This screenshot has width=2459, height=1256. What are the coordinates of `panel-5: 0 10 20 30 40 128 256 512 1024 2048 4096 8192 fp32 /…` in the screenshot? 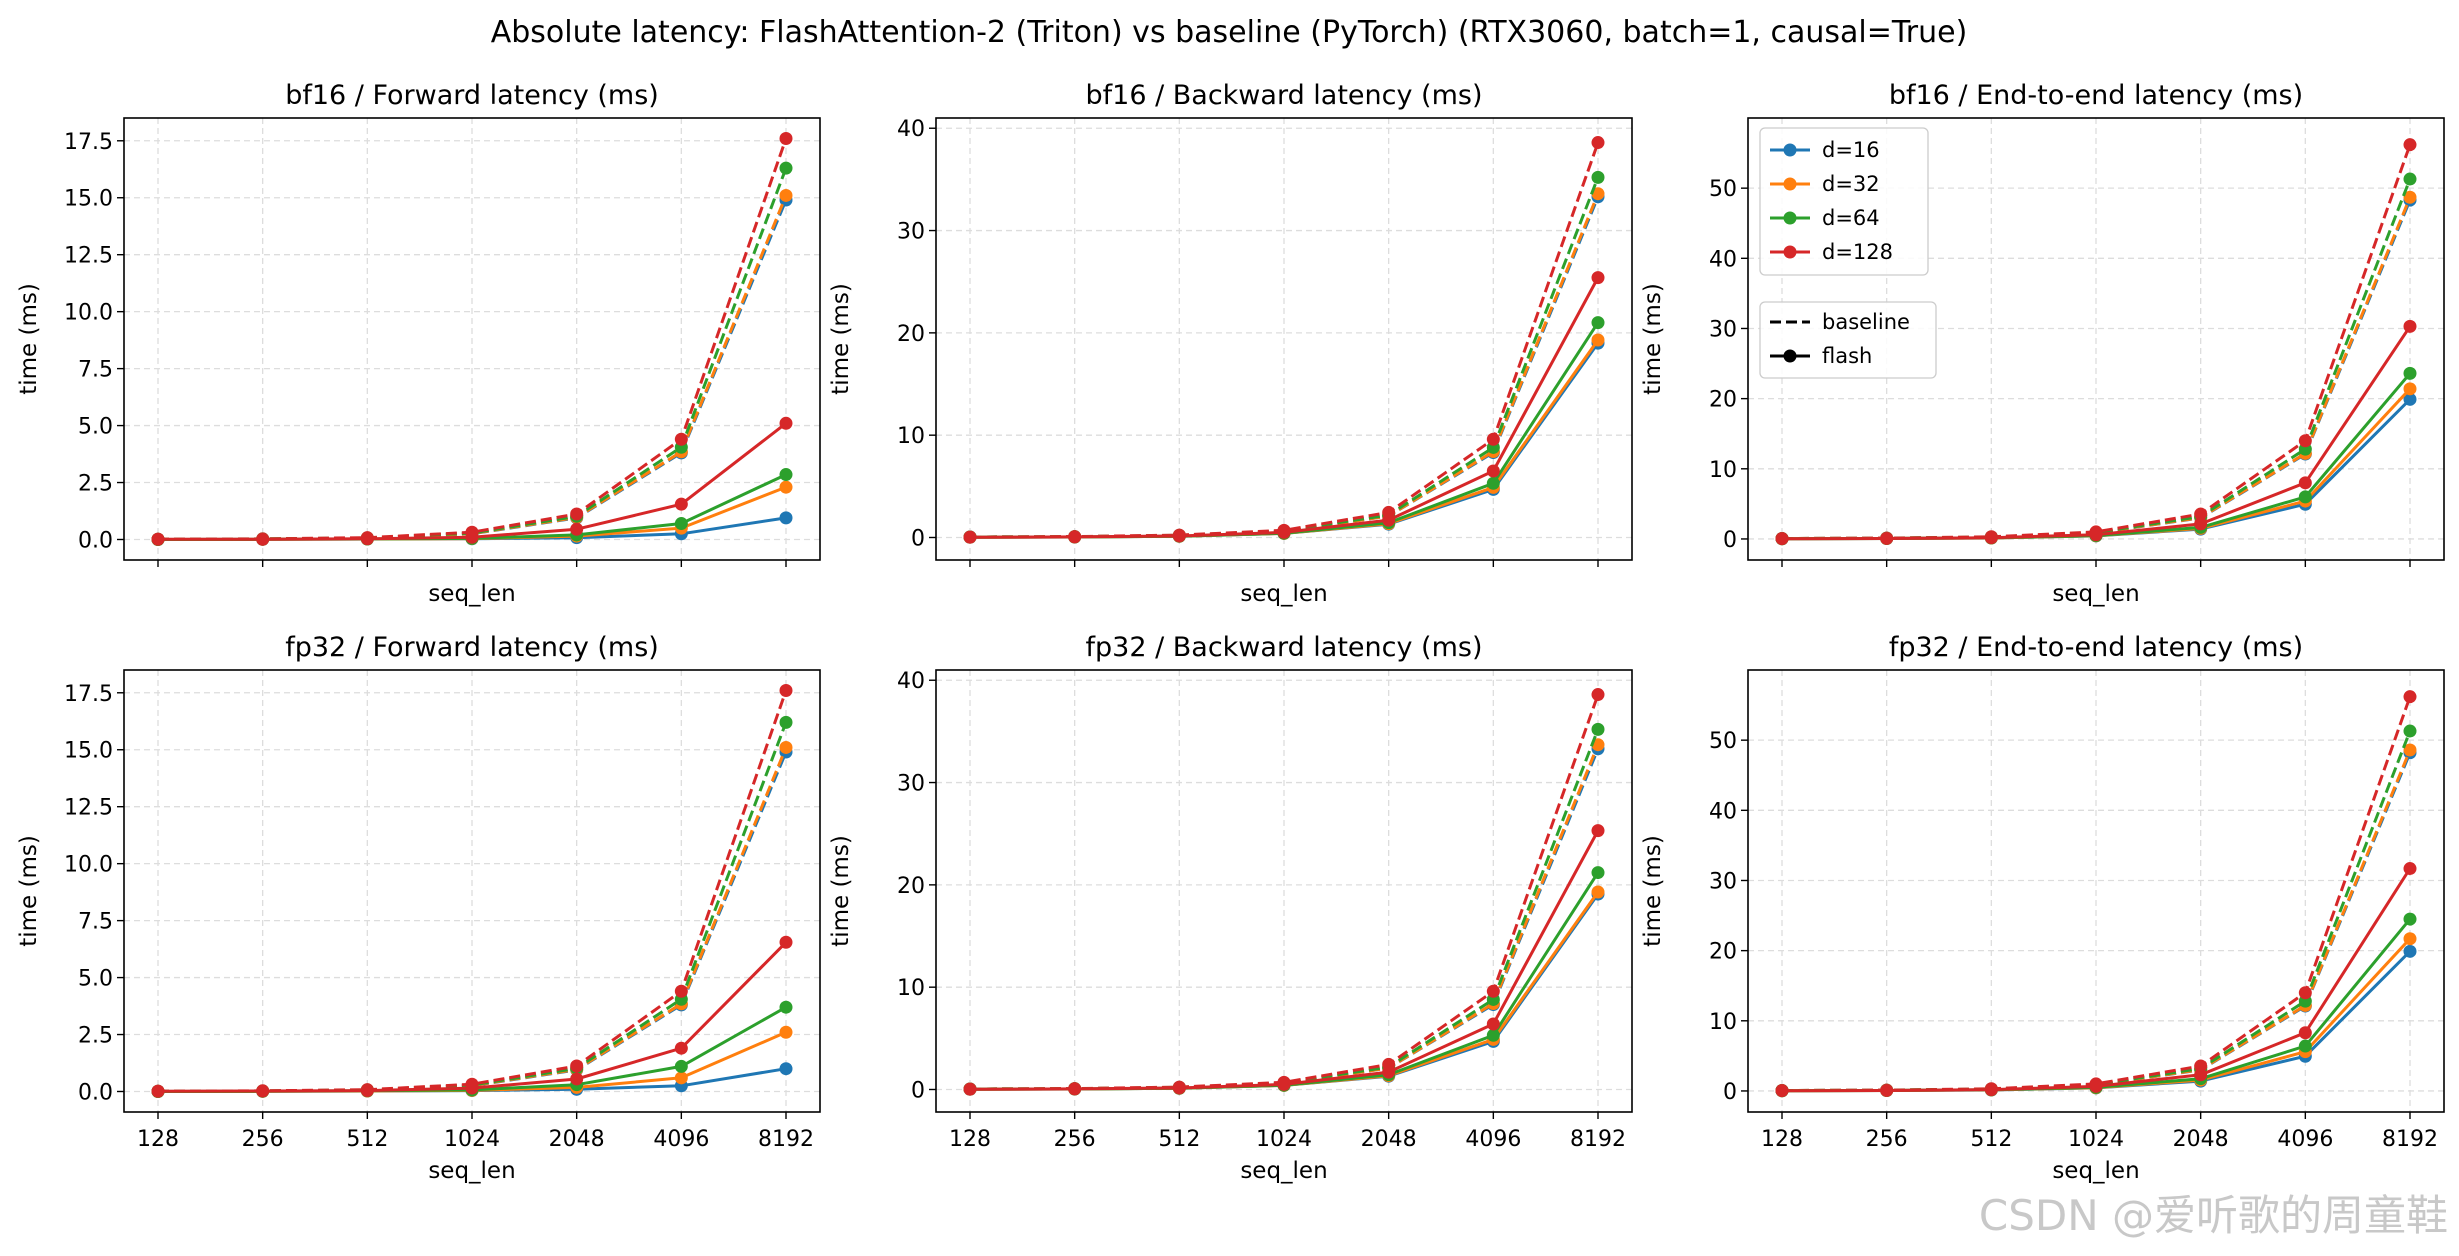 It's located at (1230, 908).